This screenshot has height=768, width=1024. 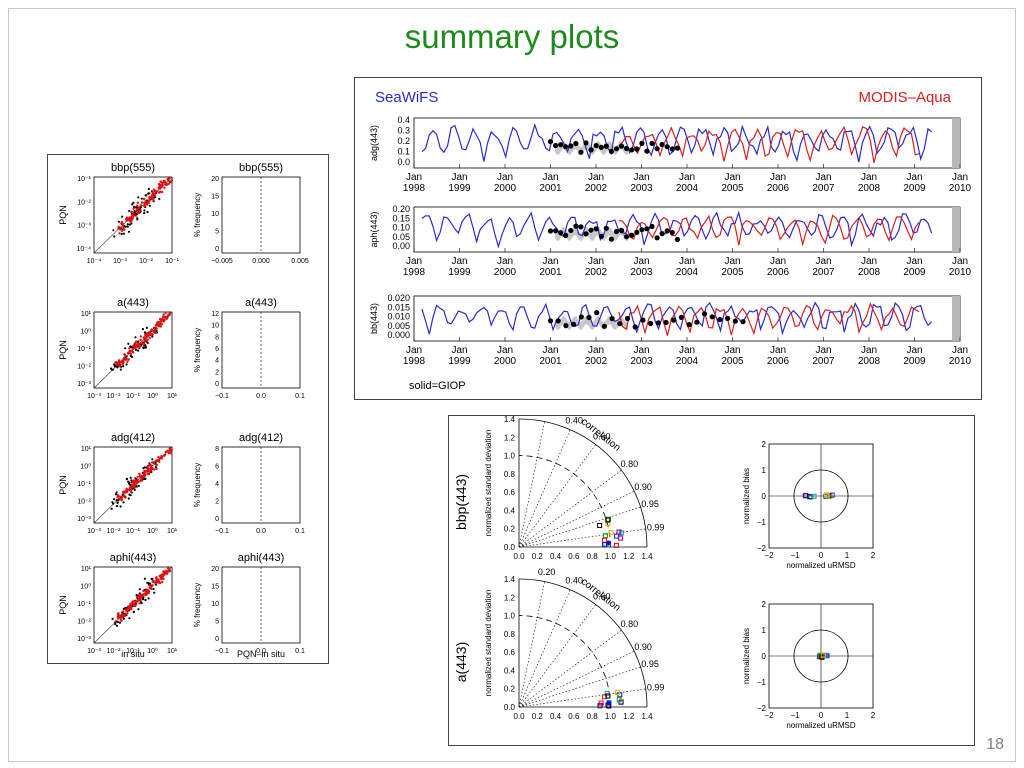 I want to click on timeseries-ytick: 0.015, so click(x=398, y=307).